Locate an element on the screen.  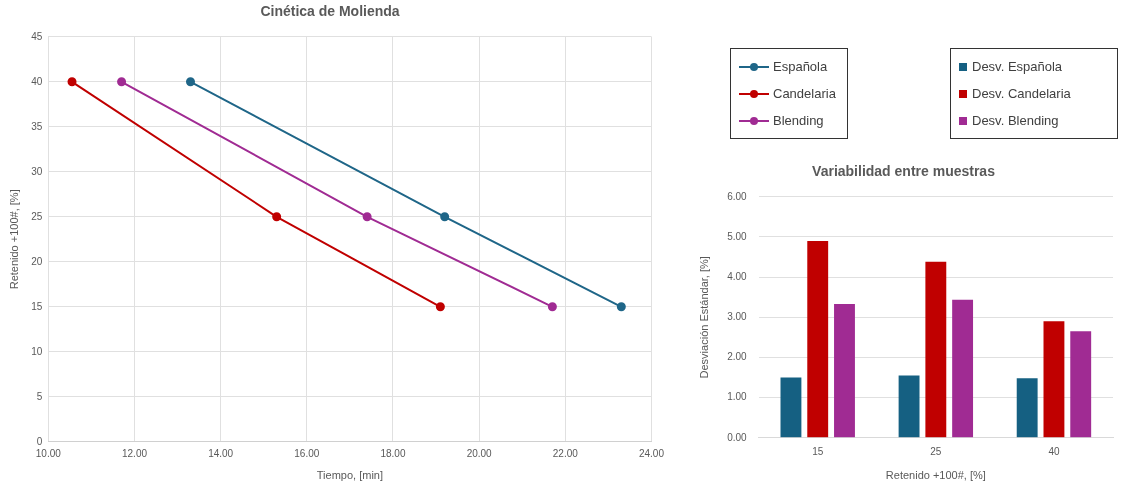
y-tick-label: 2.00 is located at coordinates (737, 357).